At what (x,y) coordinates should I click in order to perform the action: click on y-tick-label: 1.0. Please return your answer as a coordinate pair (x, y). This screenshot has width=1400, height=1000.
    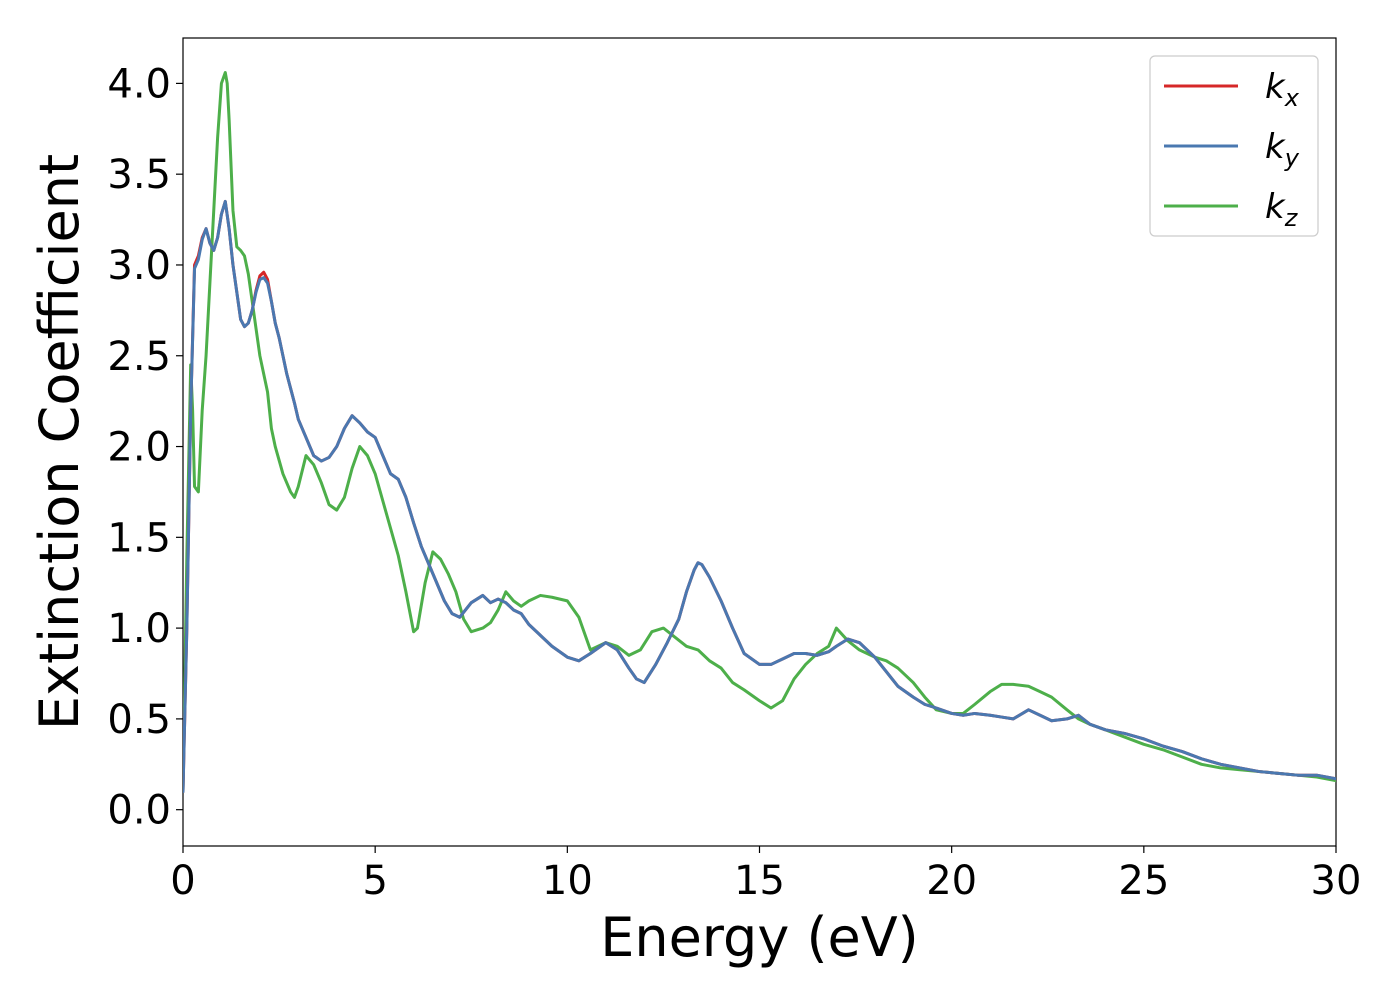
    Looking at the image, I should click on (139, 629).